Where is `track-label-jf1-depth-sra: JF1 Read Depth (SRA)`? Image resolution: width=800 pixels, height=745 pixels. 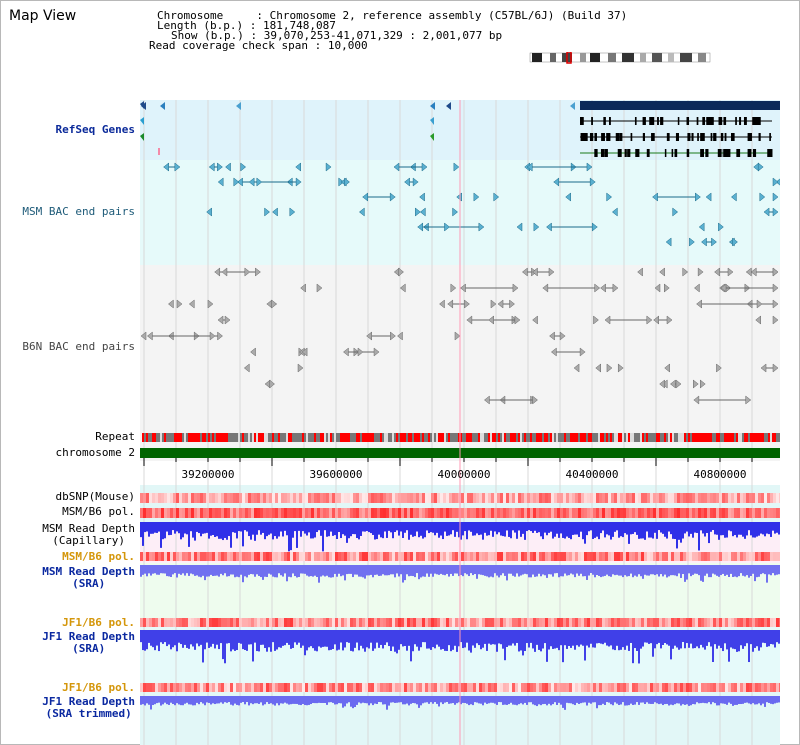
track-label-jf1-depth-sra: JF1 Read Depth (SRA) is located at coordinates (88, 643).